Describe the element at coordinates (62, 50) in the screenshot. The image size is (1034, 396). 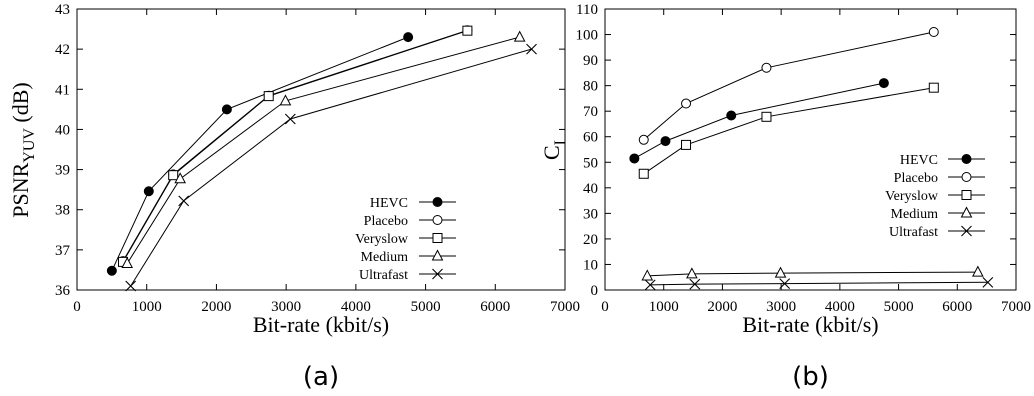
I see `y-tick-label: 42` at that location.